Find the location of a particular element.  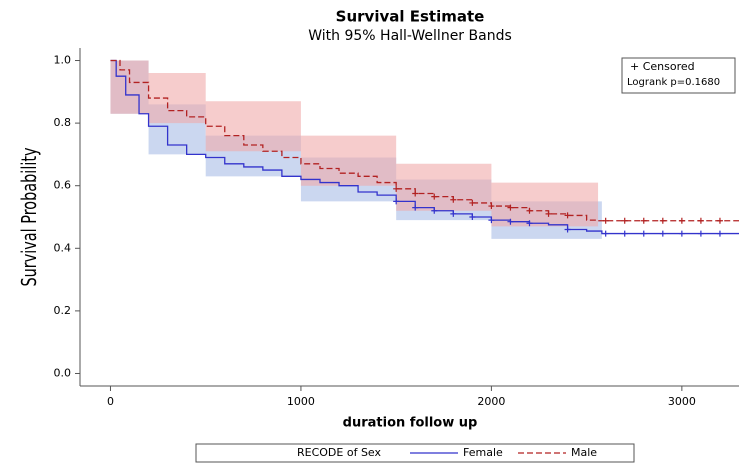

x-axis-label: duration follow up is located at coordinates (410, 423).